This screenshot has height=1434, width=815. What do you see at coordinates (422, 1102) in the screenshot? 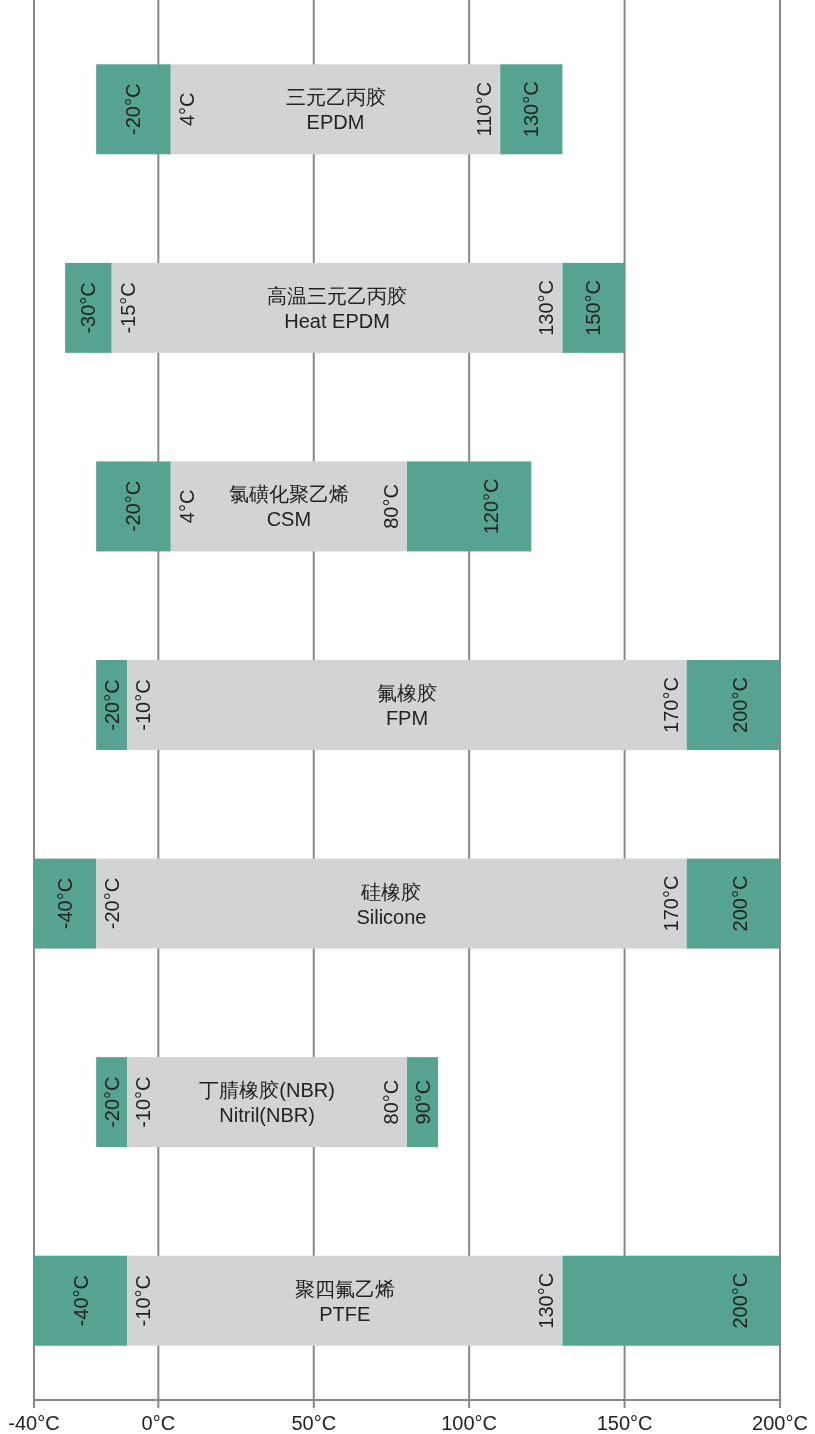
I see `annotation: 90°C` at bounding box center [422, 1102].